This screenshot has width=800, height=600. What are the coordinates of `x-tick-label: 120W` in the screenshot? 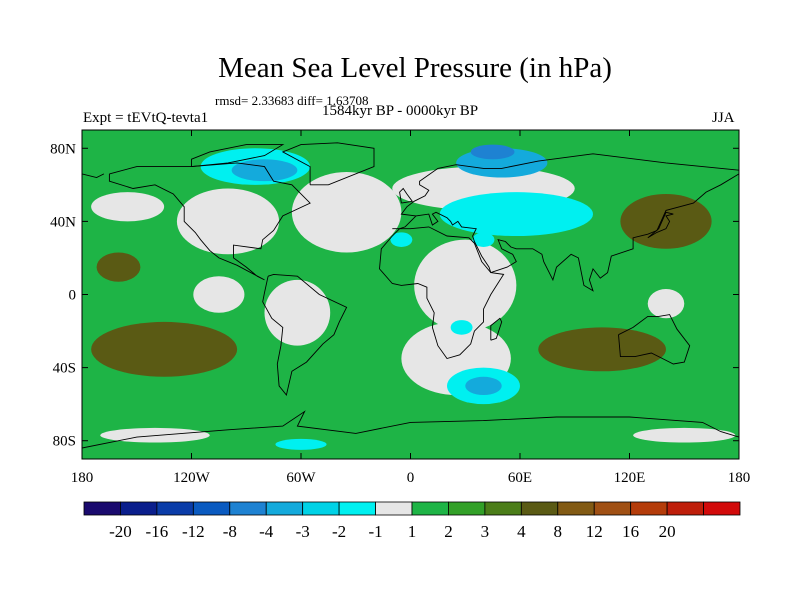 It's located at (192, 478).